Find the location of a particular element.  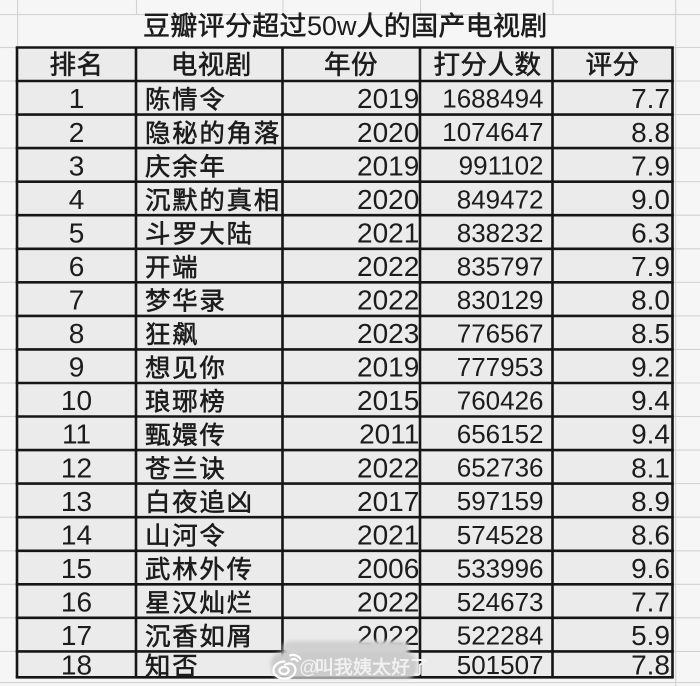

svg-text: 524673 is located at coordinates (500, 602).